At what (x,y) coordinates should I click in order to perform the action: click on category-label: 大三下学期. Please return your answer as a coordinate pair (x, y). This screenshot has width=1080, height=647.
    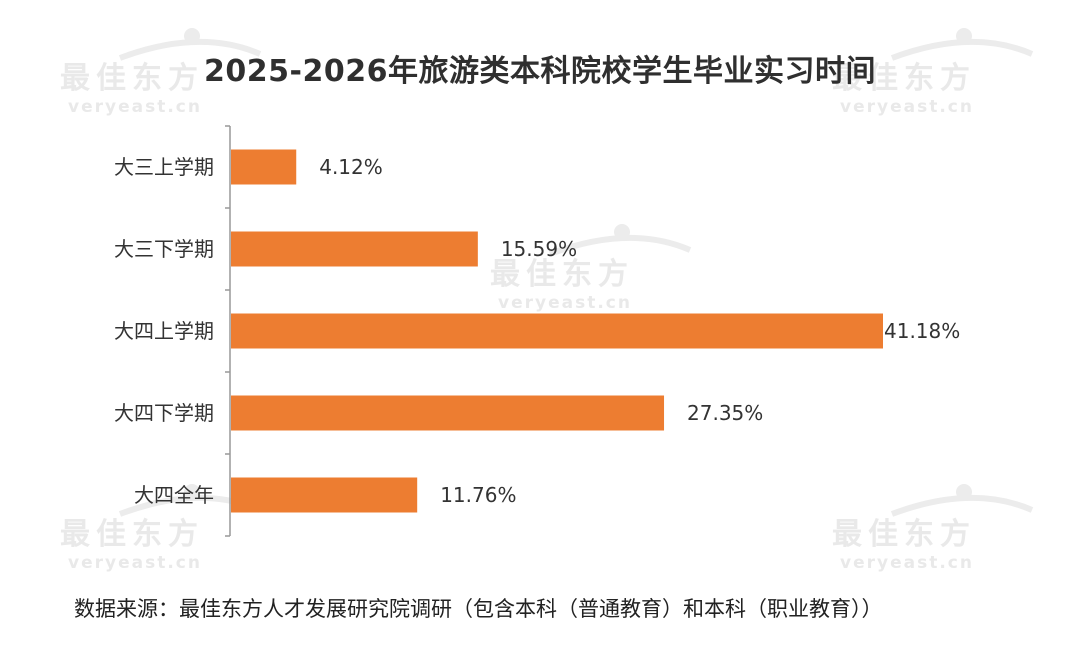
    Looking at the image, I should click on (164, 249).